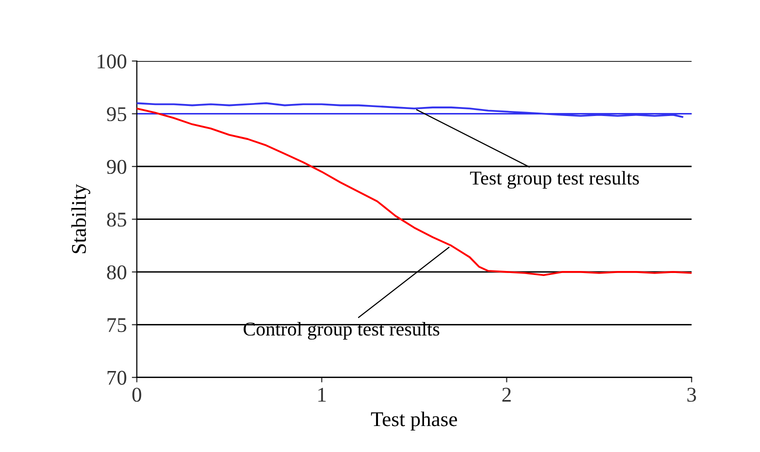 This screenshot has height=452, width=760. Describe the element at coordinates (112, 61) in the screenshot. I see `y-tick-label: 100` at that location.